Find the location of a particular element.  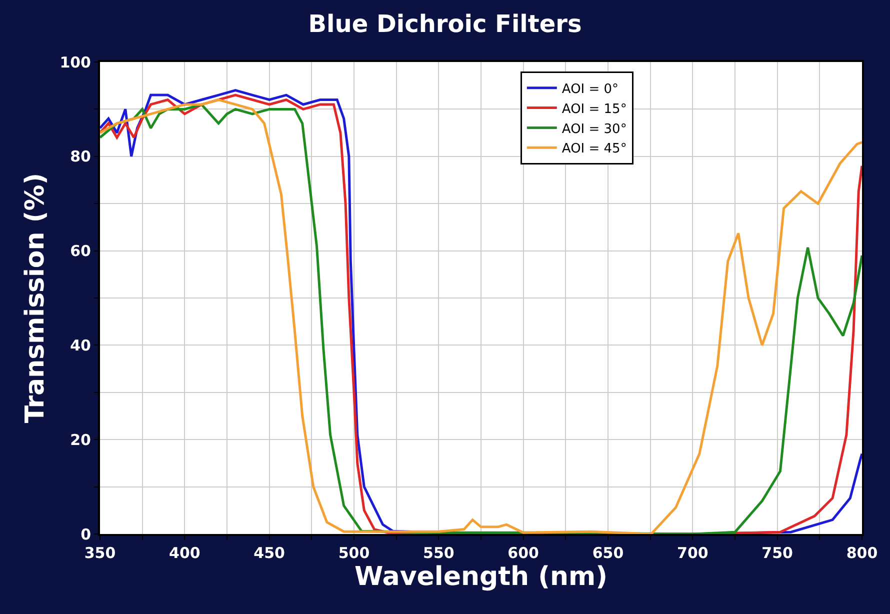

x-tick-label: 500 is located at coordinates (354, 553).